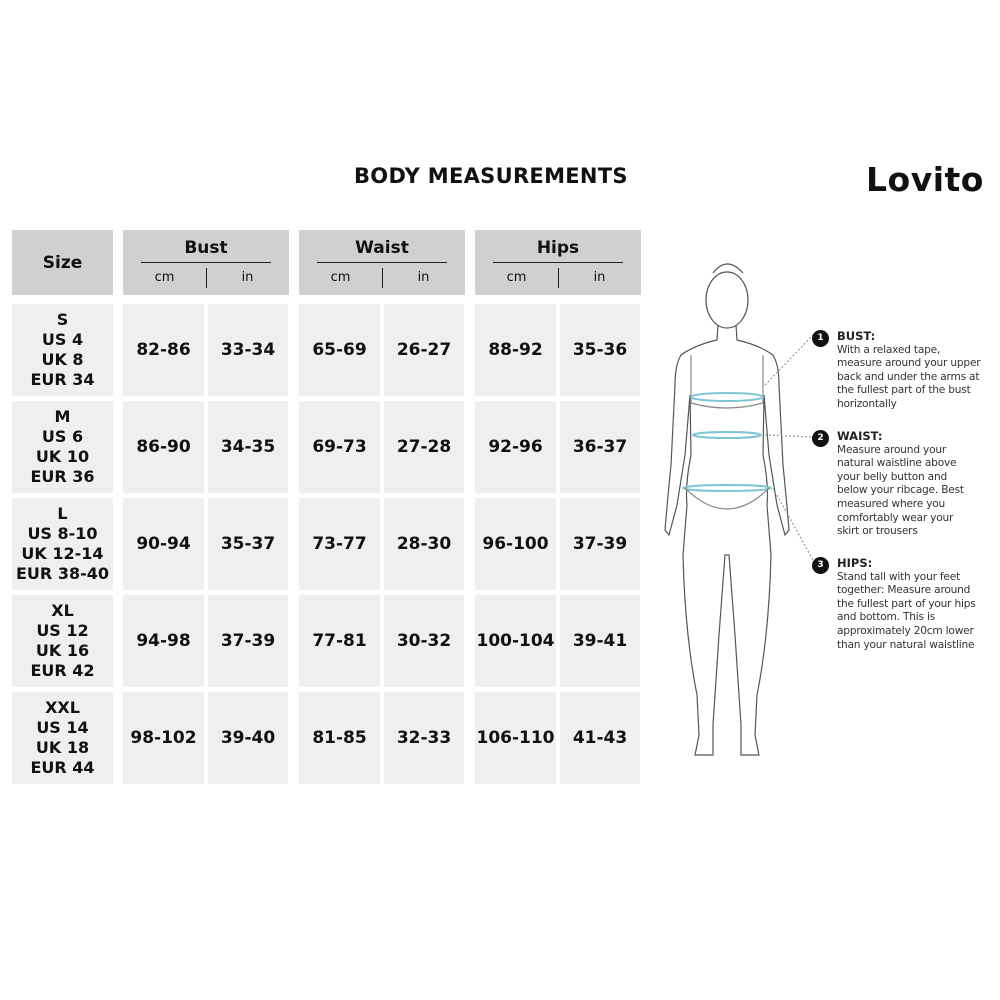 This screenshot has width=1000, height=1000. What do you see at coordinates (163, 544) in the screenshot?
I see `measurement-cell: 90-94` at bounding box center [163, 544].